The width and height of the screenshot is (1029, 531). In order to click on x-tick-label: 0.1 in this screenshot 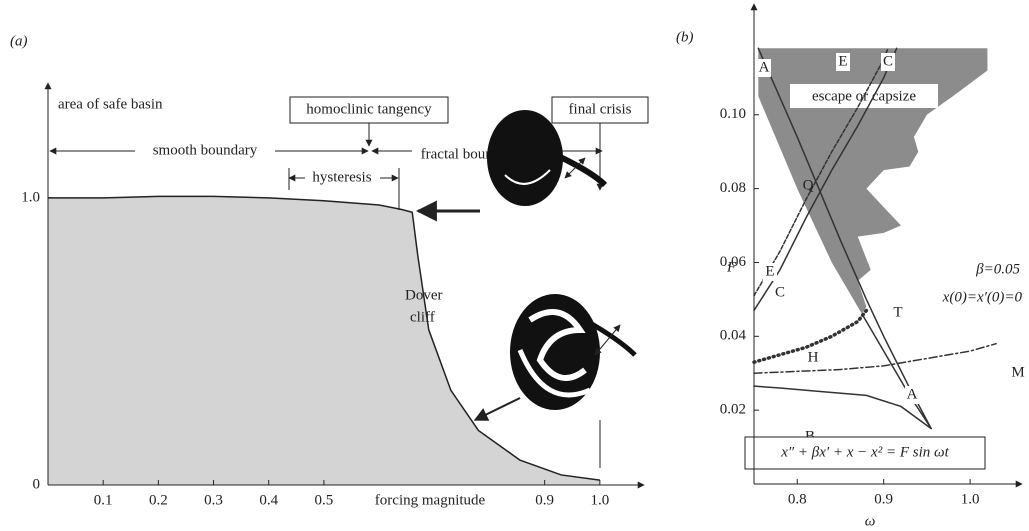, I will do `click(103, 500)`.